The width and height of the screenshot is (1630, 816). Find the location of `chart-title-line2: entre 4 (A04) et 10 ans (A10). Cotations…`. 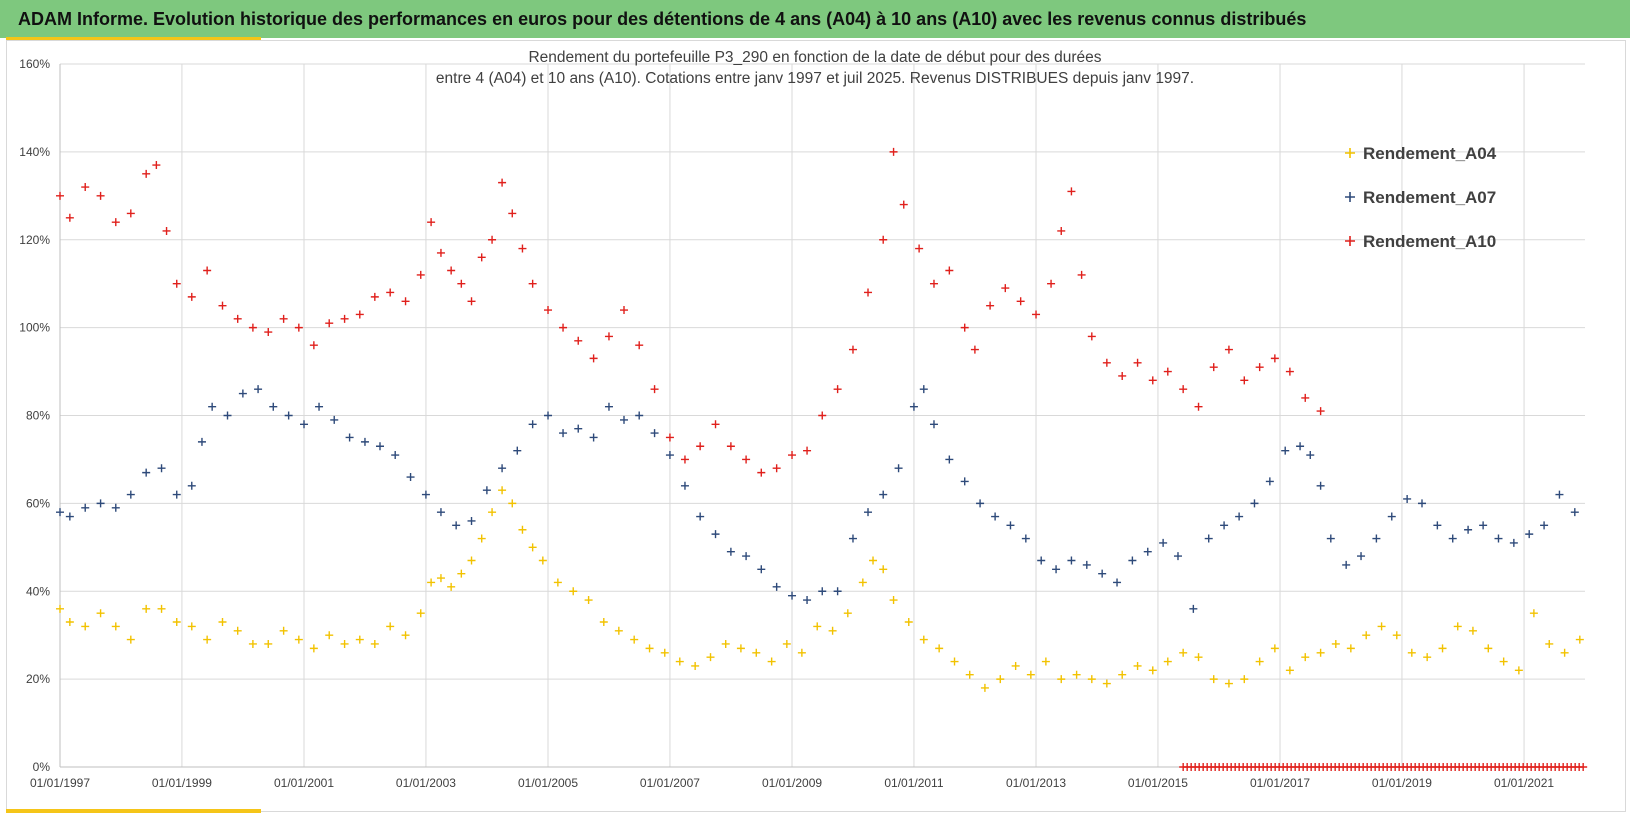

chart-title-line2: entre 4 (A04) et 10 ans (A10). Cotations… is located at coordinates (815, 78).